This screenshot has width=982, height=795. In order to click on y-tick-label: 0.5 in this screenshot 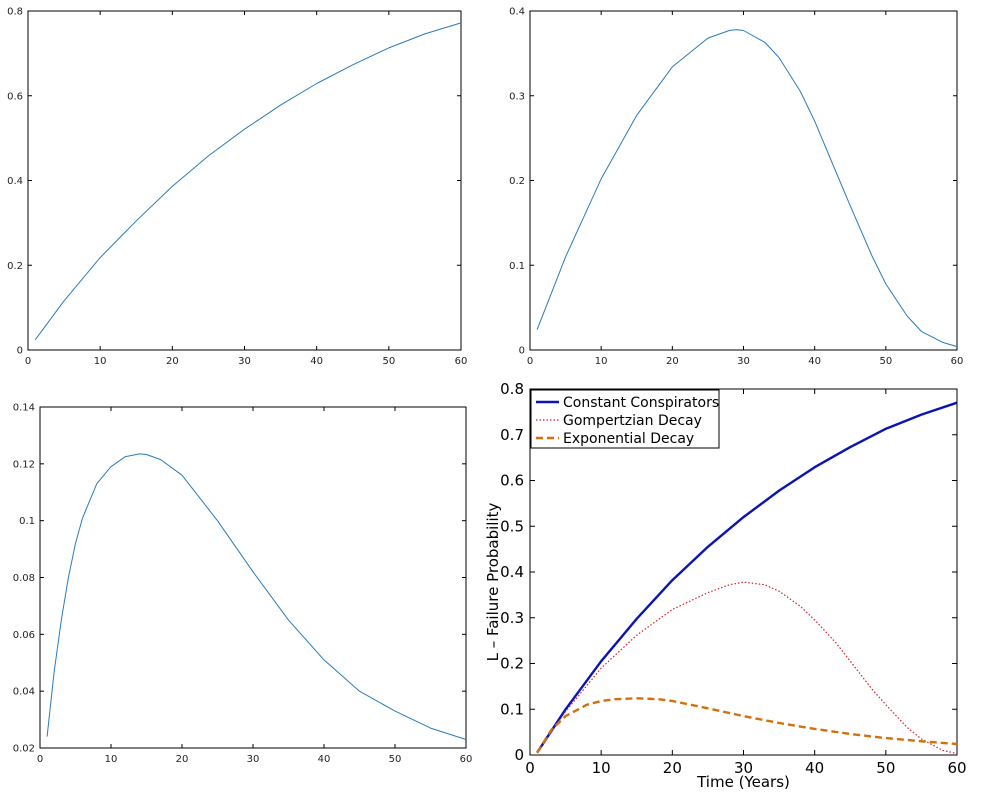, I will do `click(512, 526)`.